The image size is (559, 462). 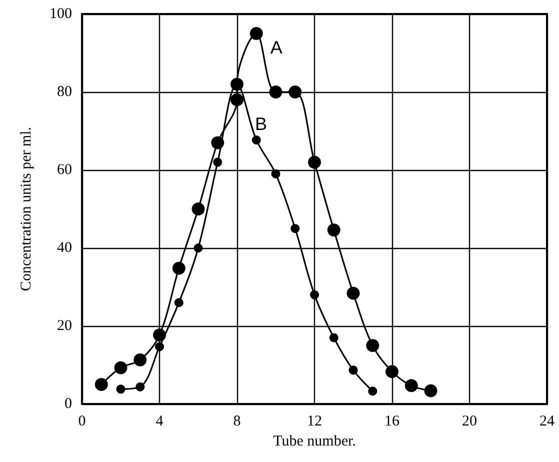 What do you see at coordinates (314, 441) in the screenshot?
I see `x-axis-title: Tube number.` at bounding box center [314, 441].